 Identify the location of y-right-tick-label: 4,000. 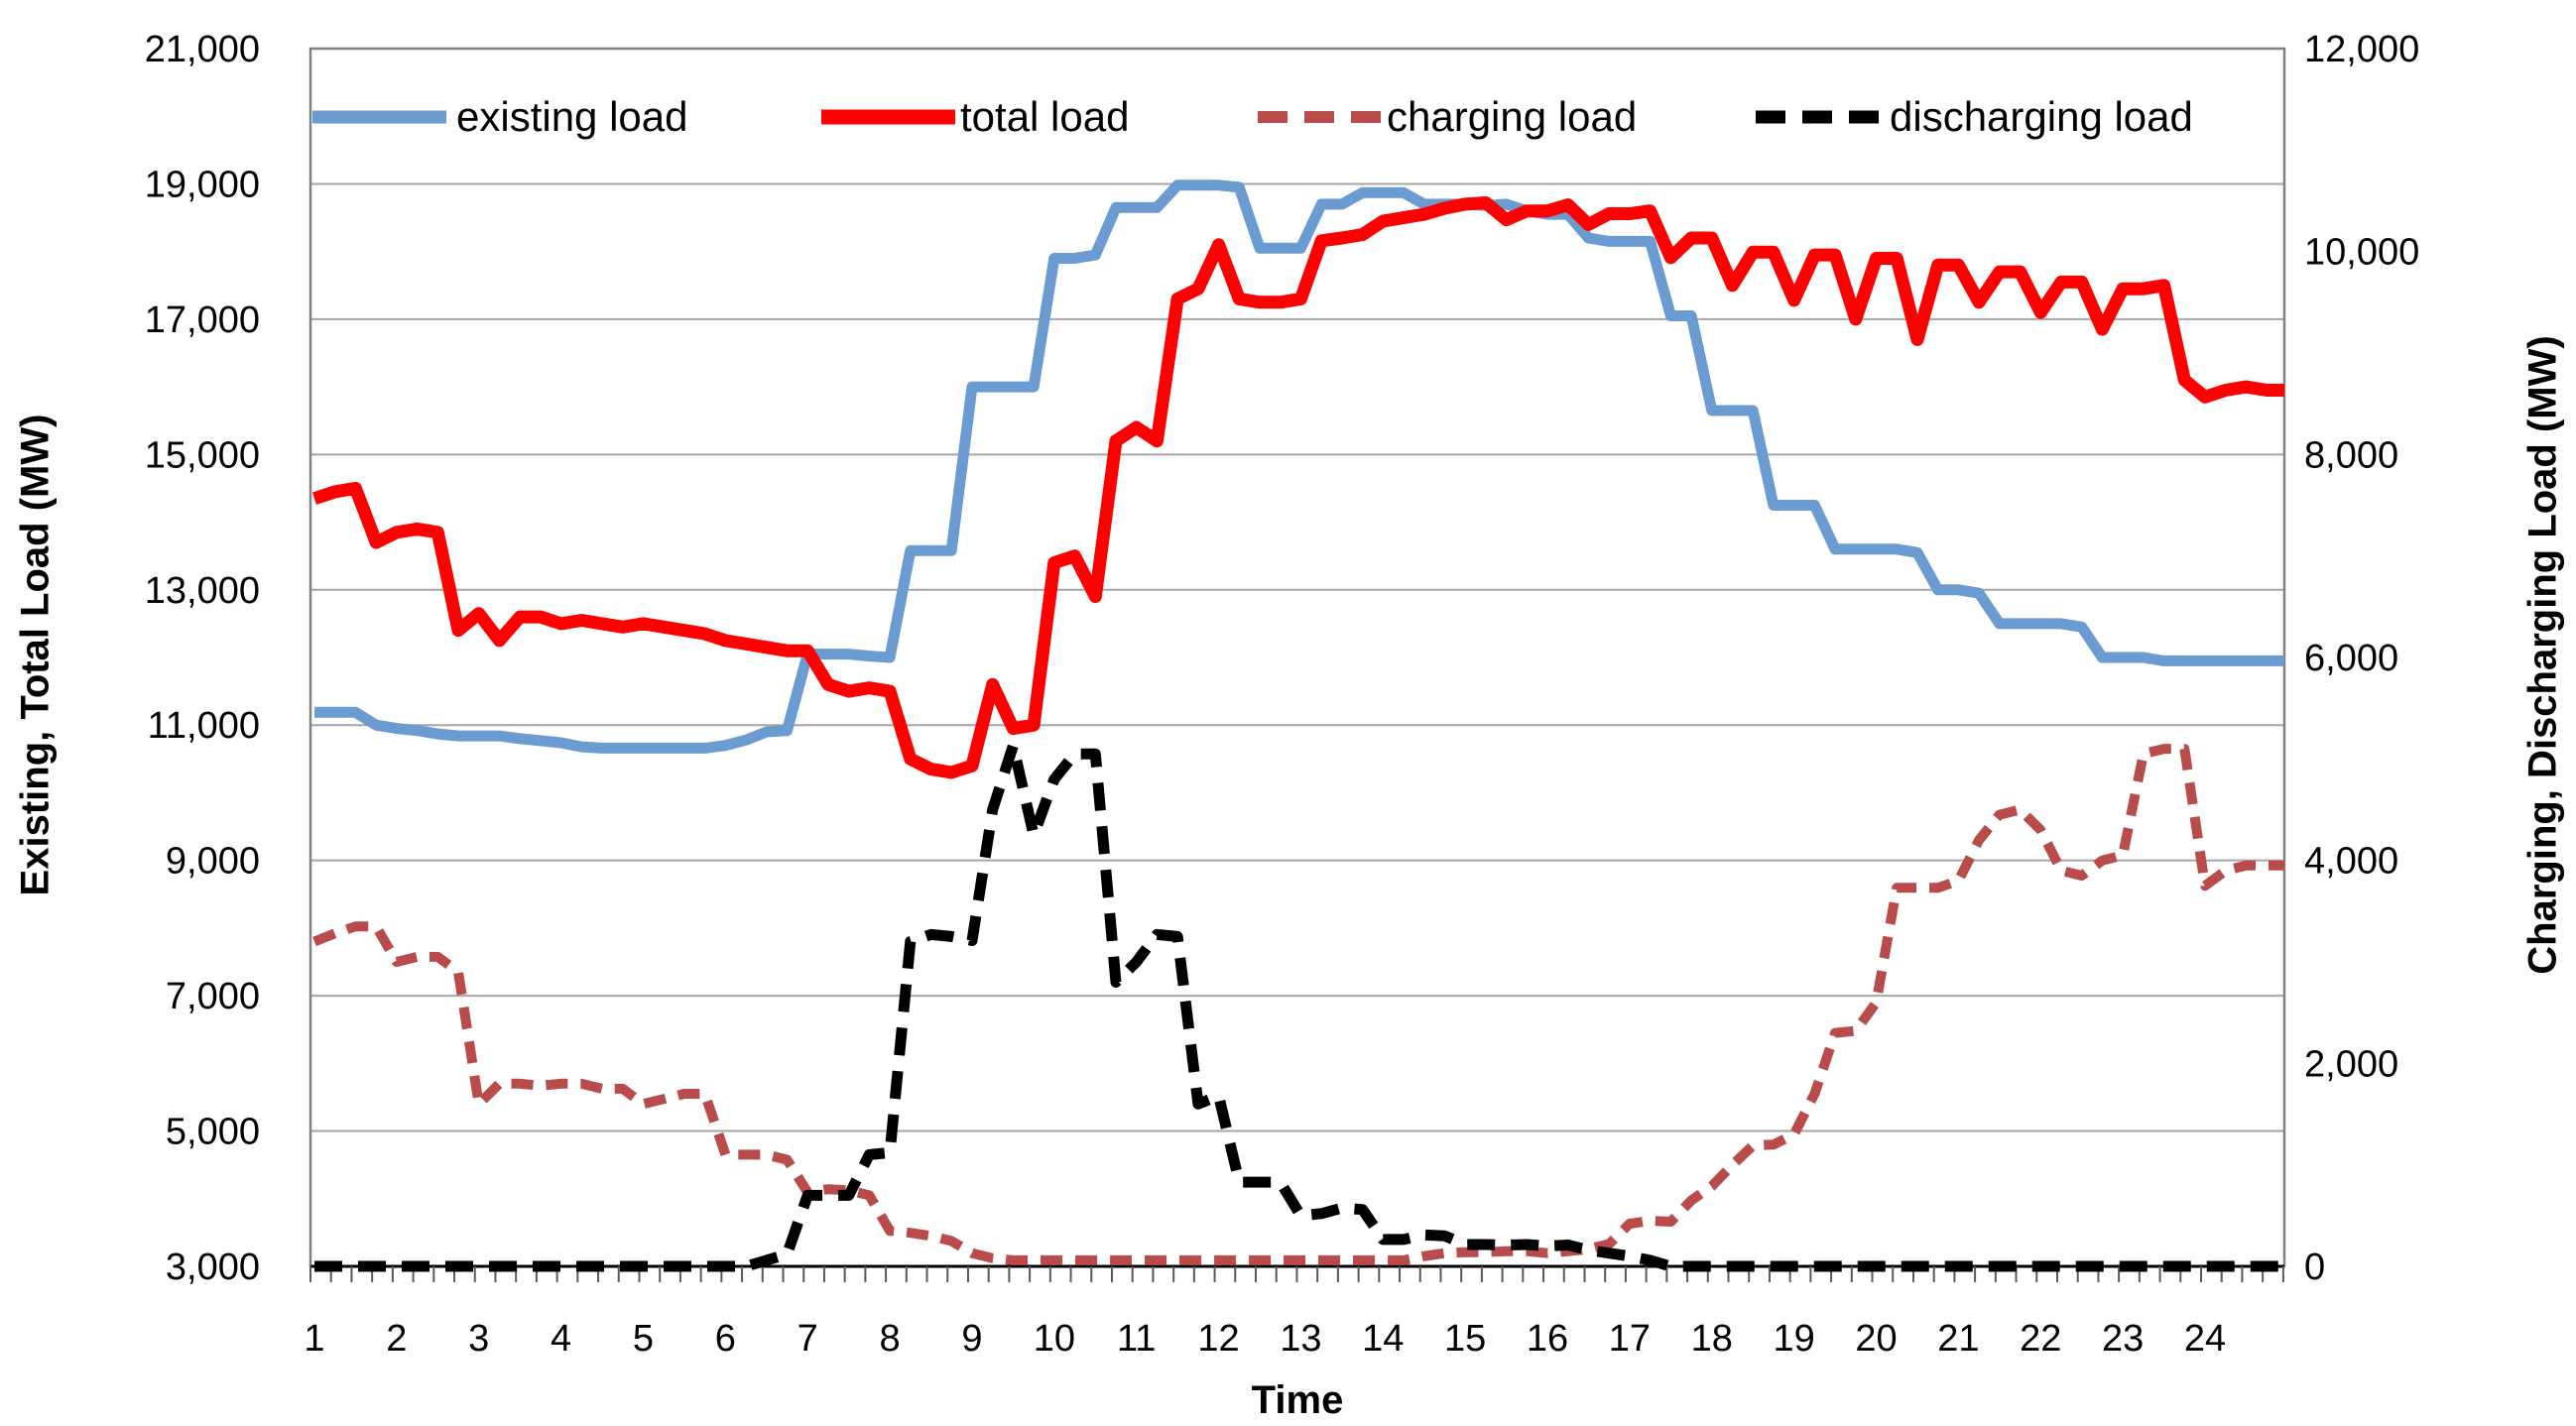
(2351, 862).